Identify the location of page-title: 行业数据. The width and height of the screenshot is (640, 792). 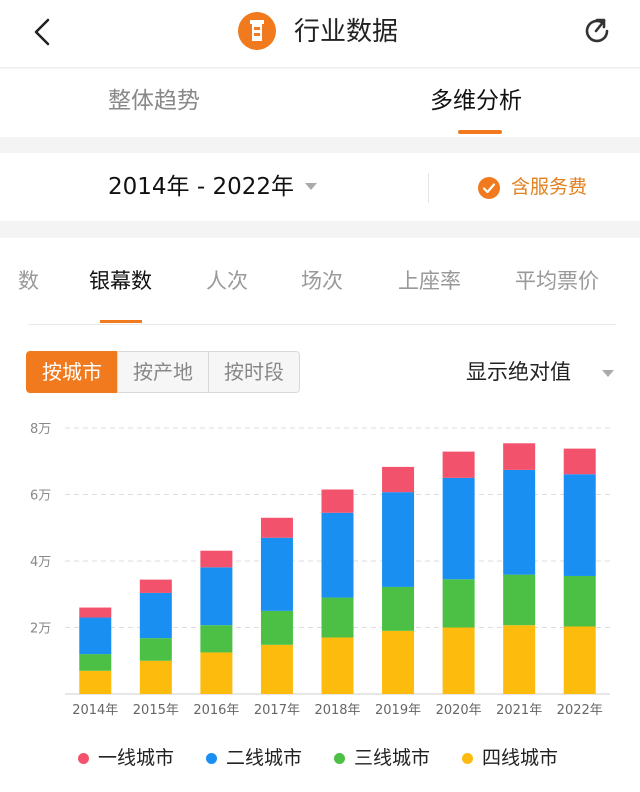
(346, 32).